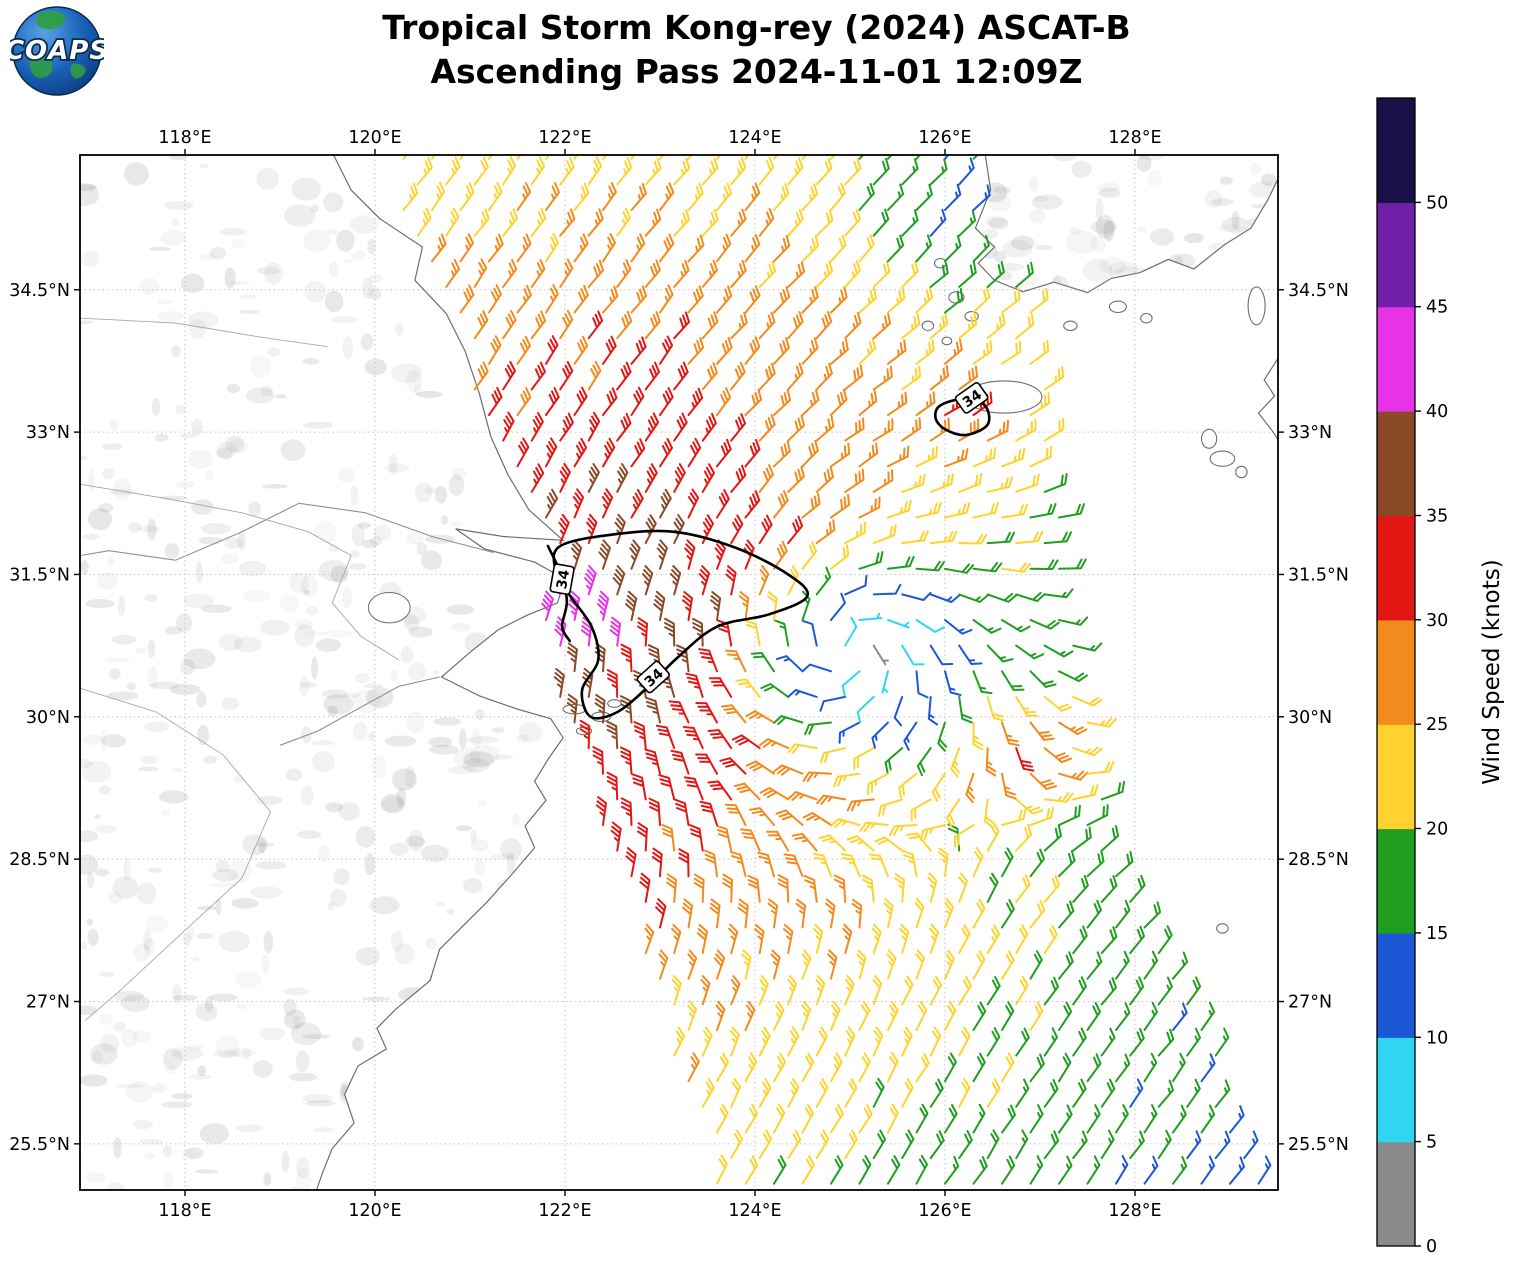 This screenshot has width=1513, height=1264. Describe the element at coordinates (1310, 433) in the screenshot. I see `y-tick-label-right: 33°N` at that location.